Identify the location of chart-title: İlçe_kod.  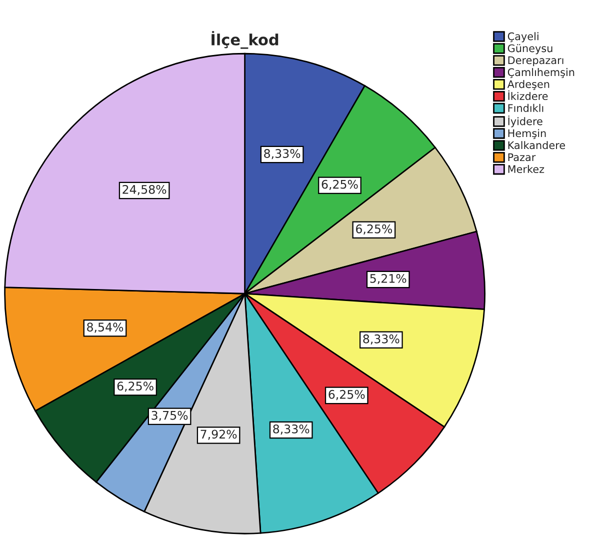
(245, 40).